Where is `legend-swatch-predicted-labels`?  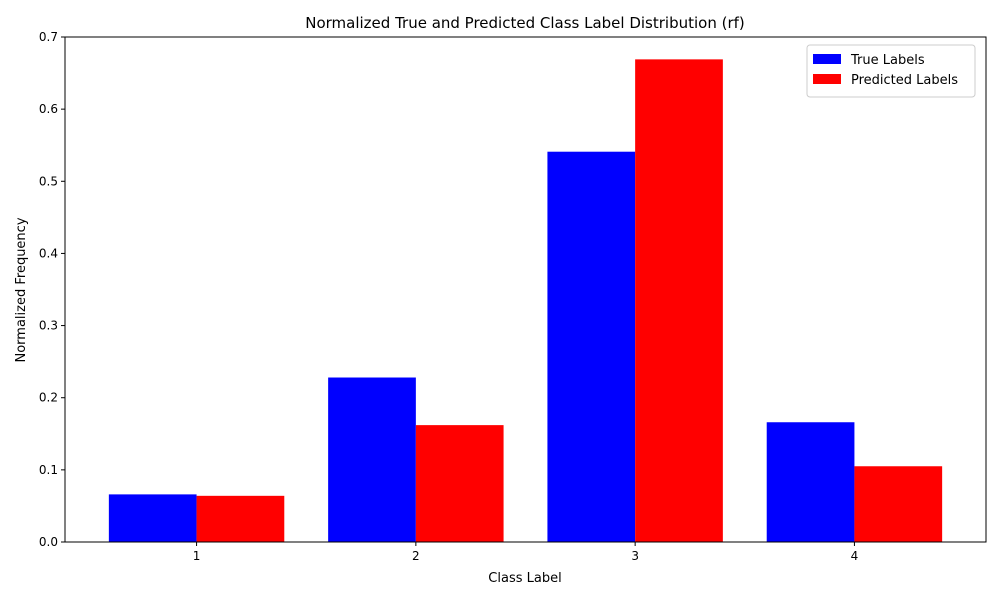 legend-swatch-predicted-labels is located at coordinates (827, 79).